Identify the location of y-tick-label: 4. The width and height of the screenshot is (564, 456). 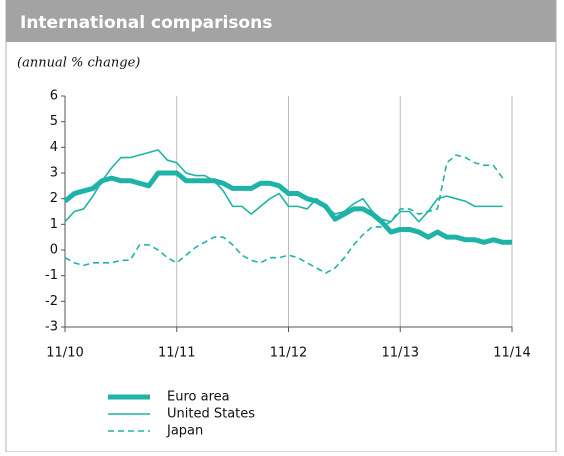
(54, 147).